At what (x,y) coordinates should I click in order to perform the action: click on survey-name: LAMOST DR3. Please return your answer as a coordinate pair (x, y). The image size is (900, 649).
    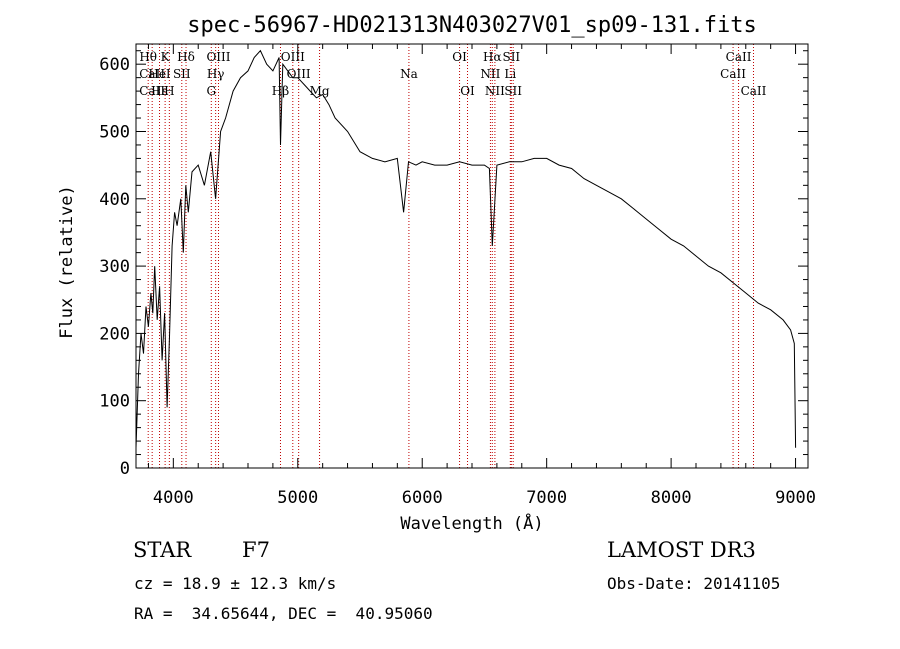
    Looking at the image, I should click on (681, 550).